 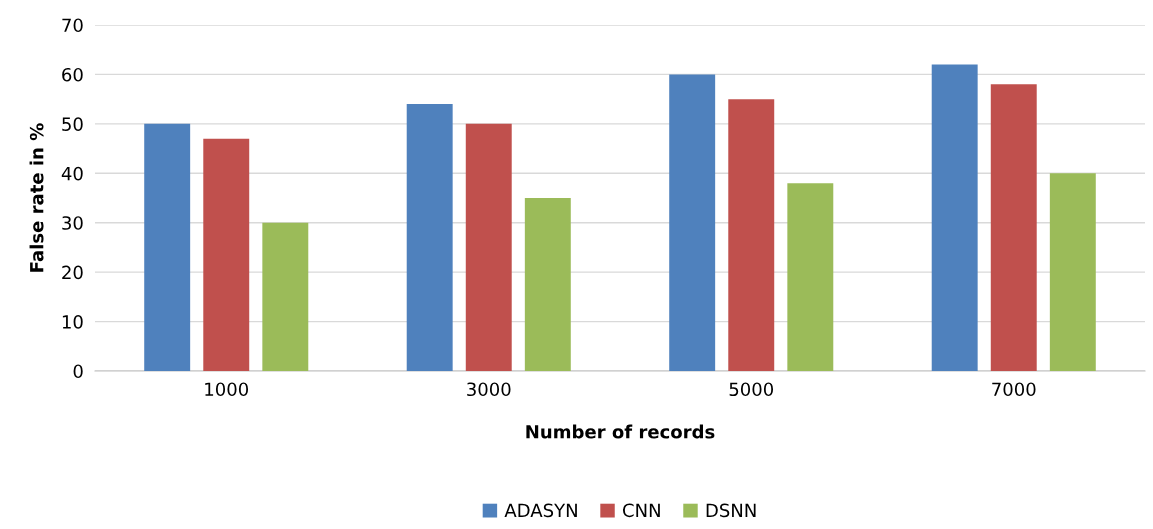 I want to click on legend-label: ADASYN, so click(x=540, y=510).